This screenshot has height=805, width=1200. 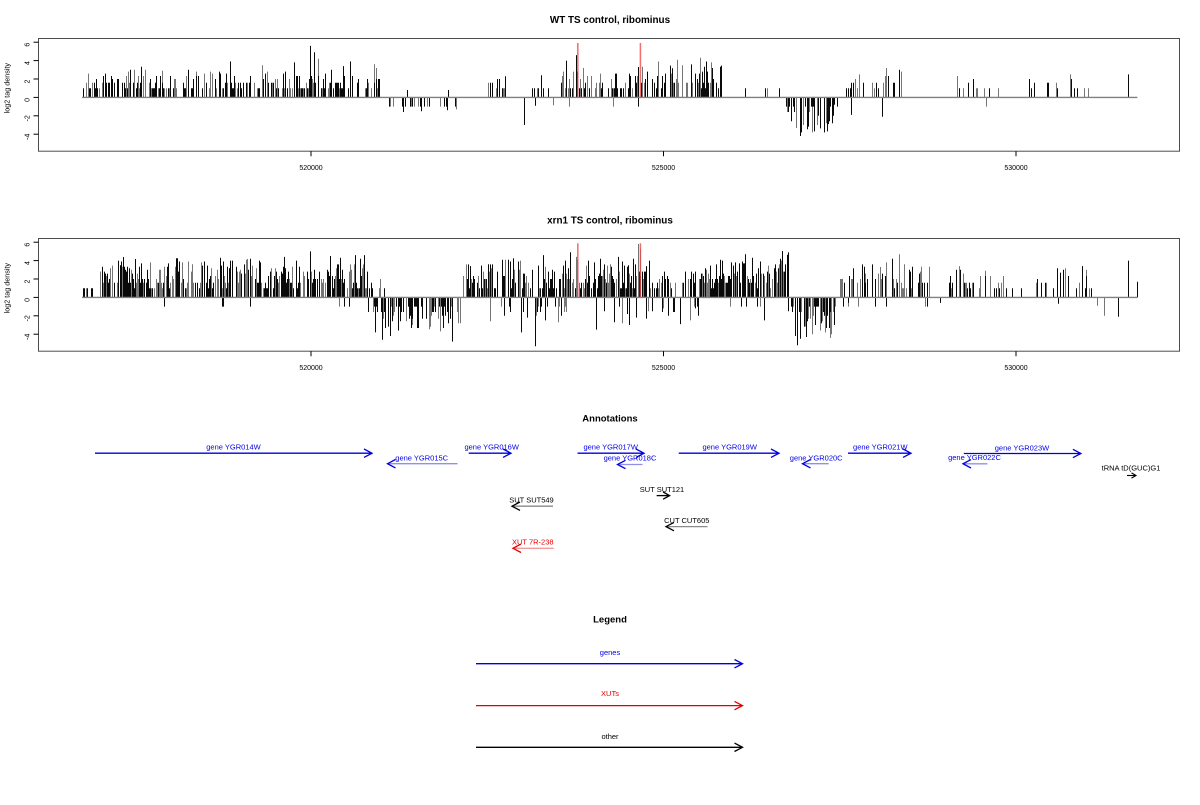 What do you see at coordinates (610, 693) in the screenshot?
I see `svg-text: XUTs` at bounding box center [610, 693].